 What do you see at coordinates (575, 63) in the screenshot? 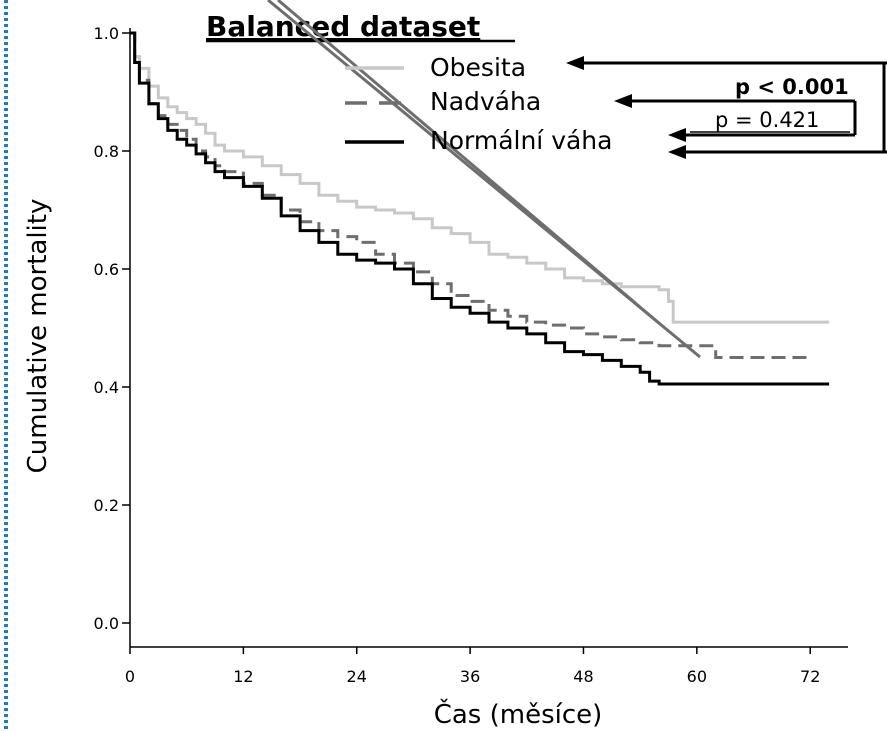
I see `arrow-obesita-head` at bounding box center [575, 63].